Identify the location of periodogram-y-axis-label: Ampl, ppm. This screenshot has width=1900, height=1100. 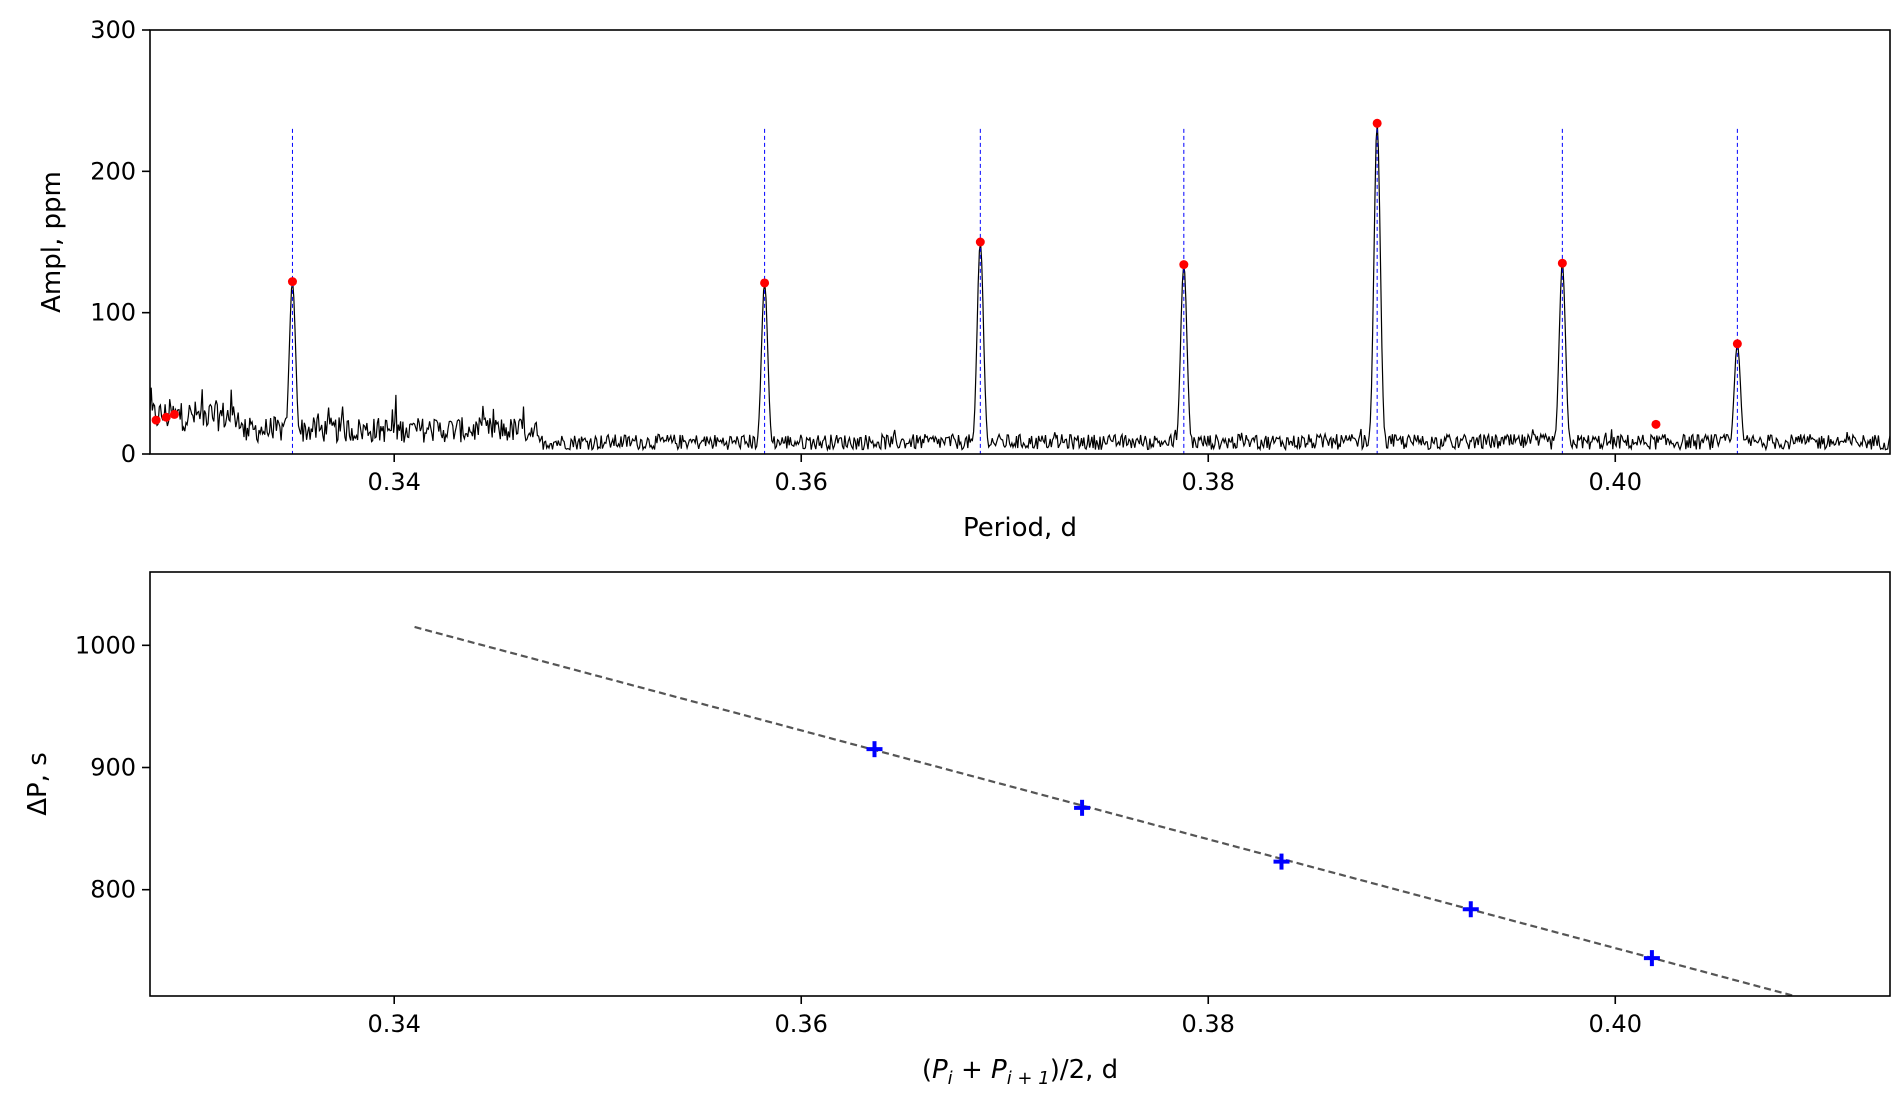
(52, 242).